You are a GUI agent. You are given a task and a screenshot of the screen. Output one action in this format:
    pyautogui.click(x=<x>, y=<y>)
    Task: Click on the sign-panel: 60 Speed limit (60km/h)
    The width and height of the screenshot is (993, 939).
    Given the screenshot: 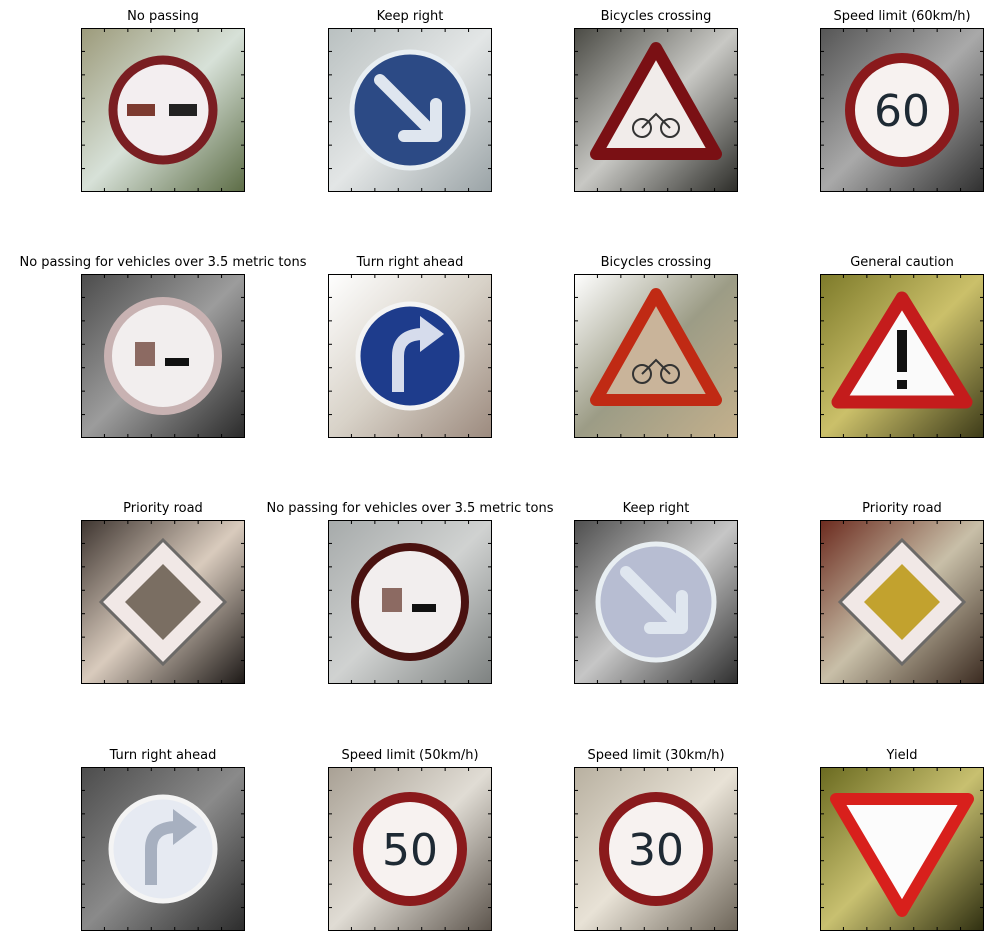 What is the action you would take?
    pyautogui.click(x=902, y=100)
    